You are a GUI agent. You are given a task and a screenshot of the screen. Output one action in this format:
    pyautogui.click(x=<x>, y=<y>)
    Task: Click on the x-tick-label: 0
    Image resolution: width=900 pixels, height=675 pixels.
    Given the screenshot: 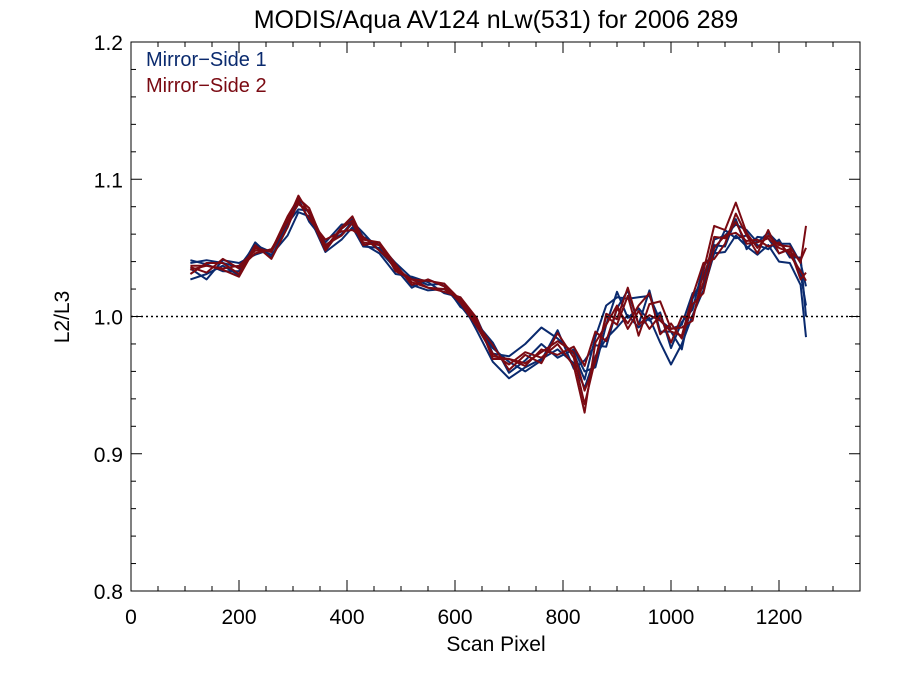 What is the action you would take?
    pyautogui.click(x=131, y=617)
    